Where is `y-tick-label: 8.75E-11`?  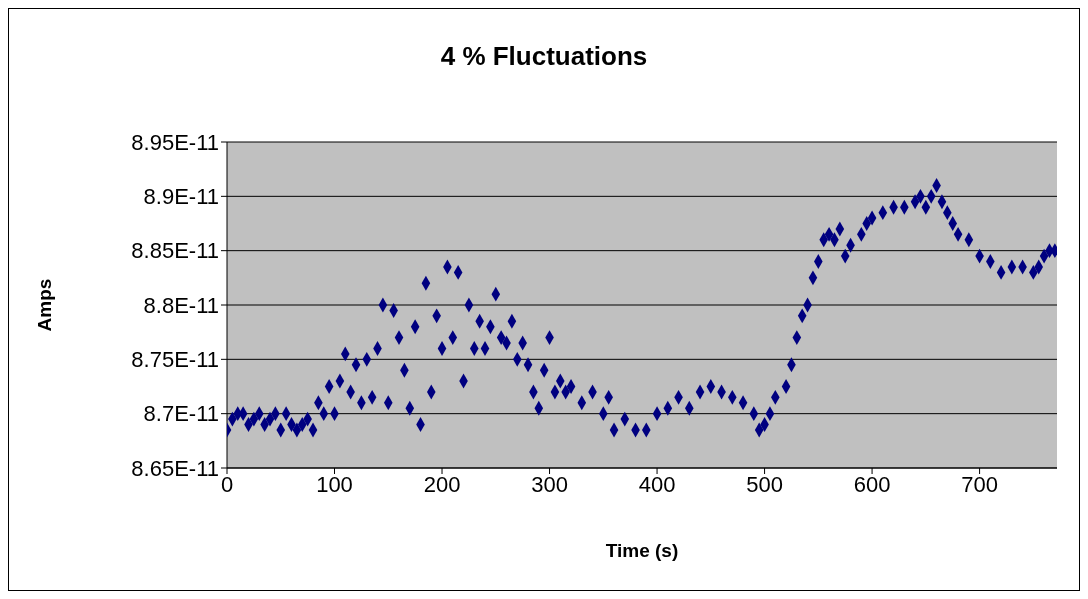
y-tick-label: 8.75E-11 is located at coordinates (175, 360).